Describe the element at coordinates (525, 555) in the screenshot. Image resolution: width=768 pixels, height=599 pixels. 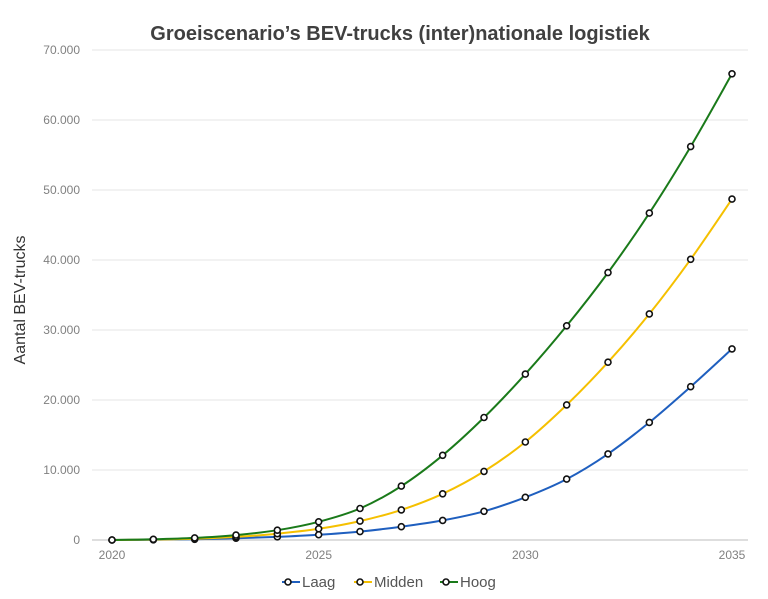
I see `x-tick-label: 2030` at that location.